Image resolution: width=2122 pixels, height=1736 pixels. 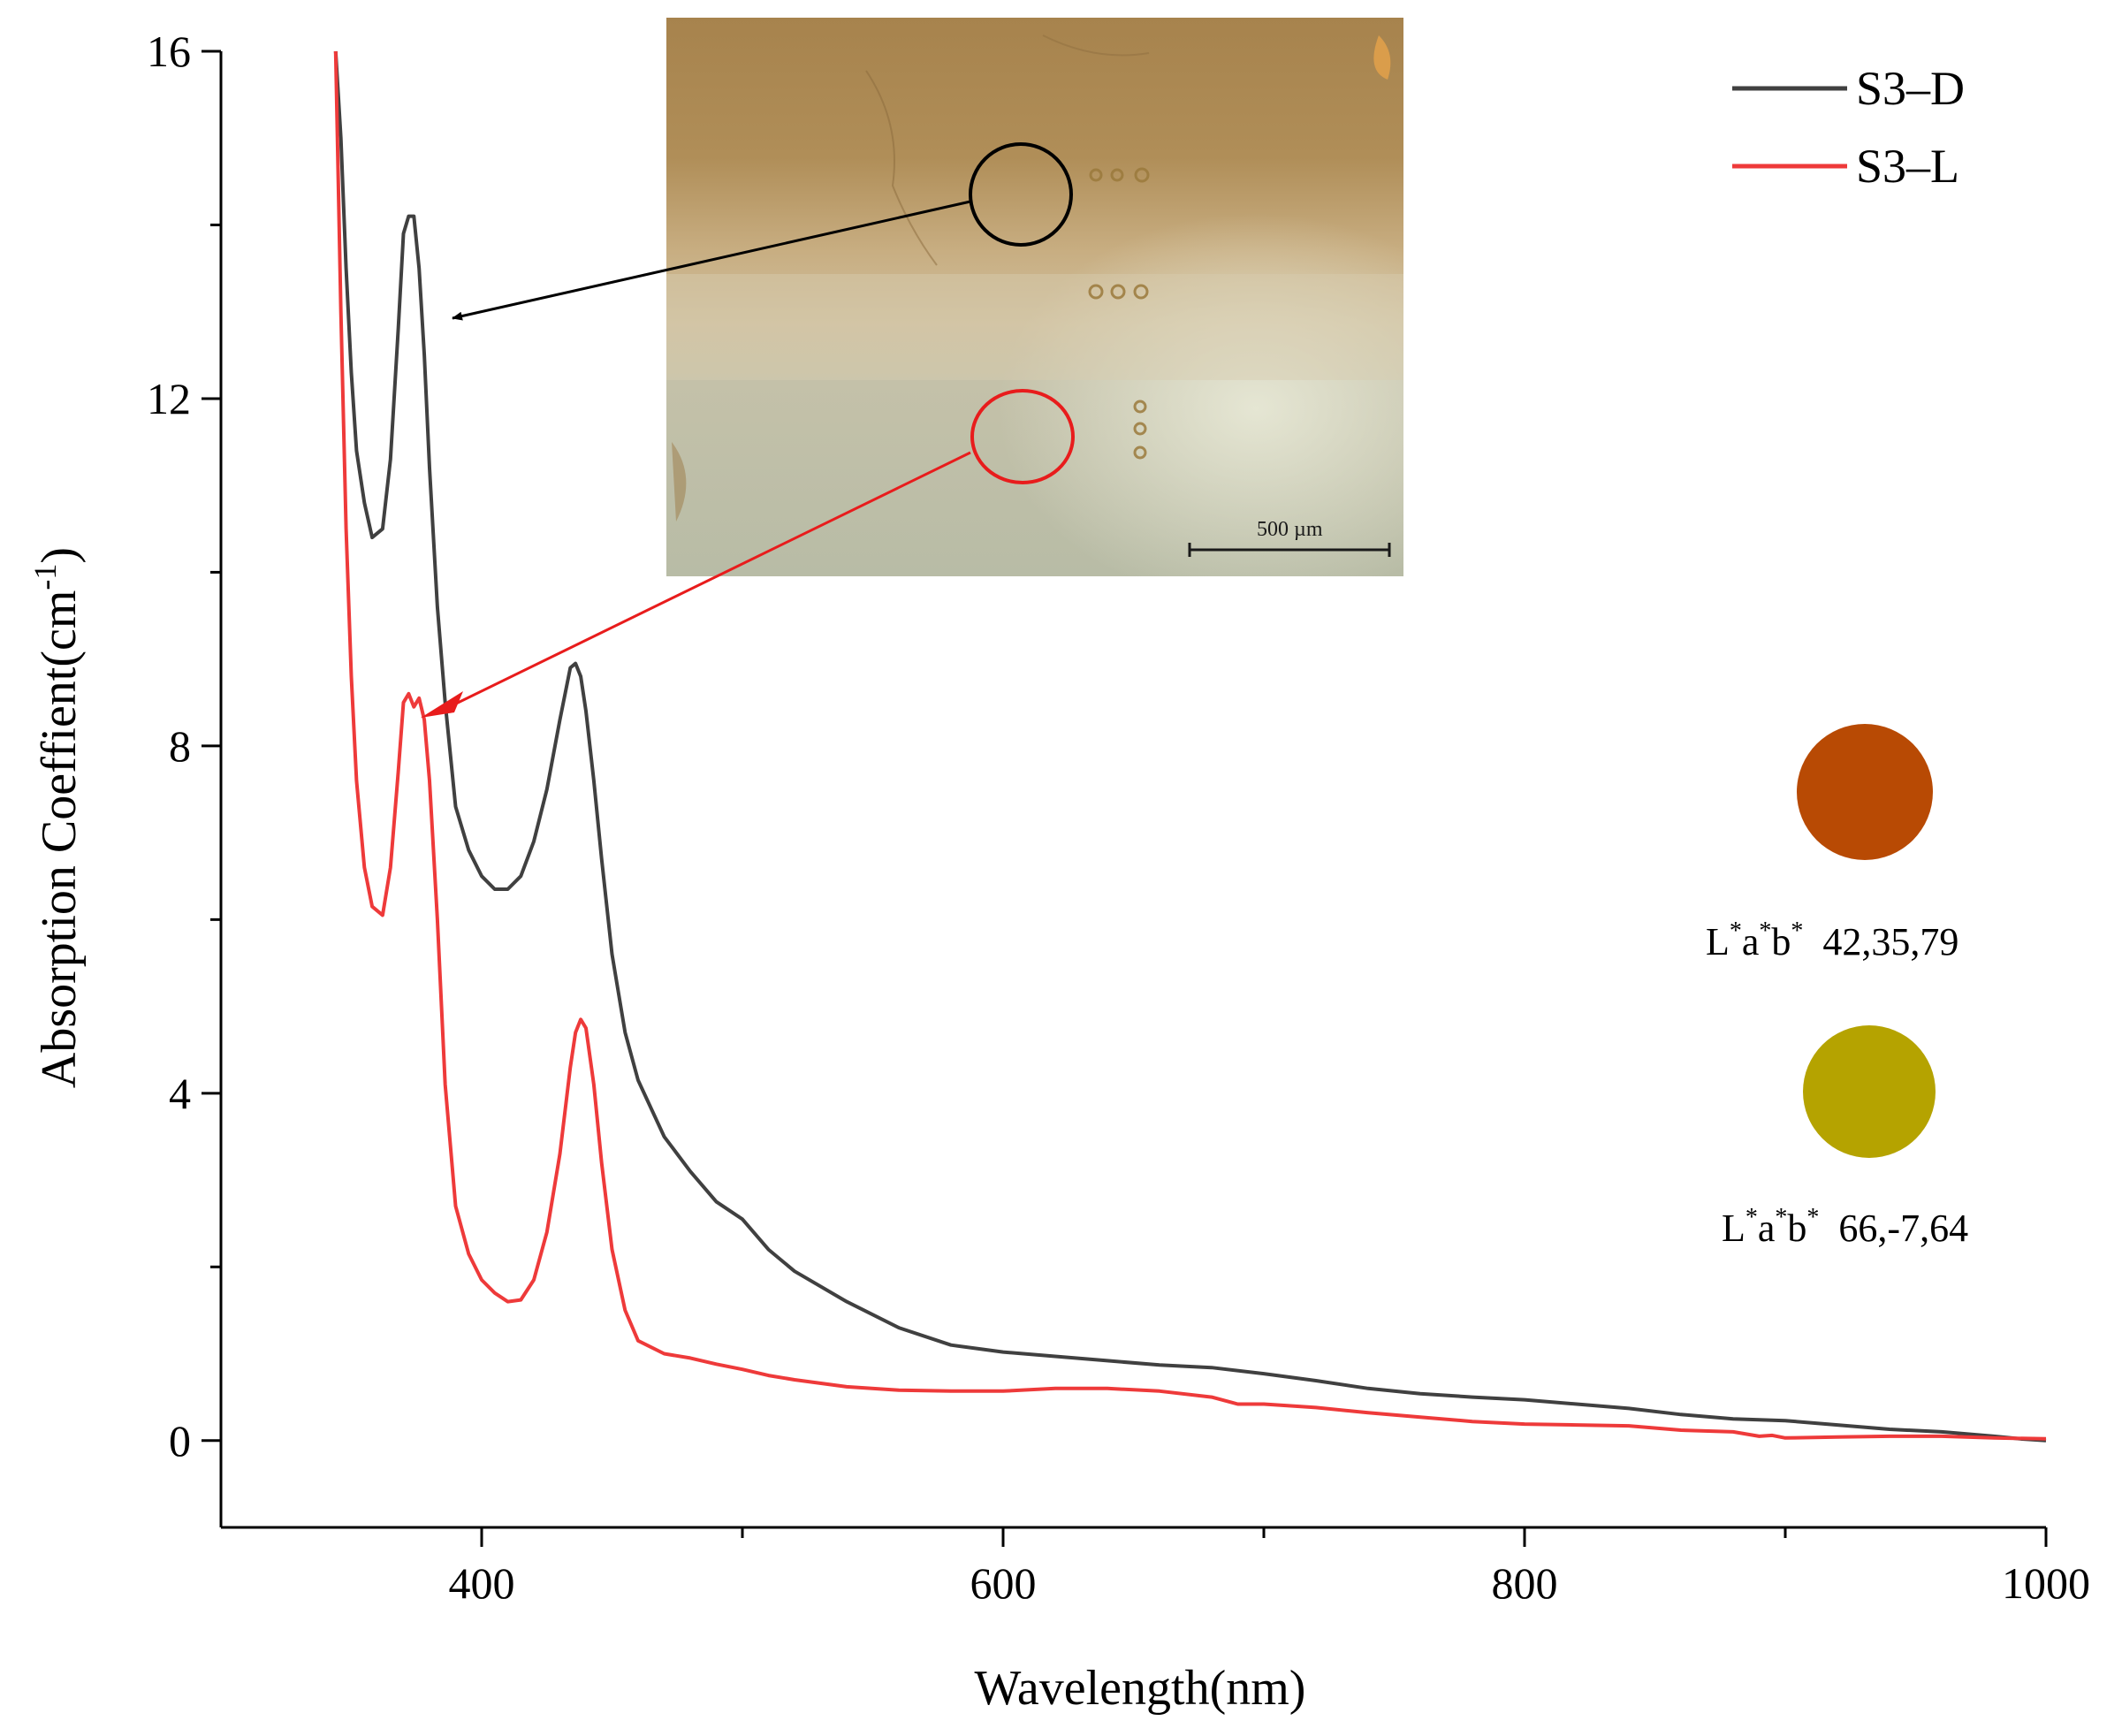 I want to click on inset-marker-dark, so click(x=1021, y=195).